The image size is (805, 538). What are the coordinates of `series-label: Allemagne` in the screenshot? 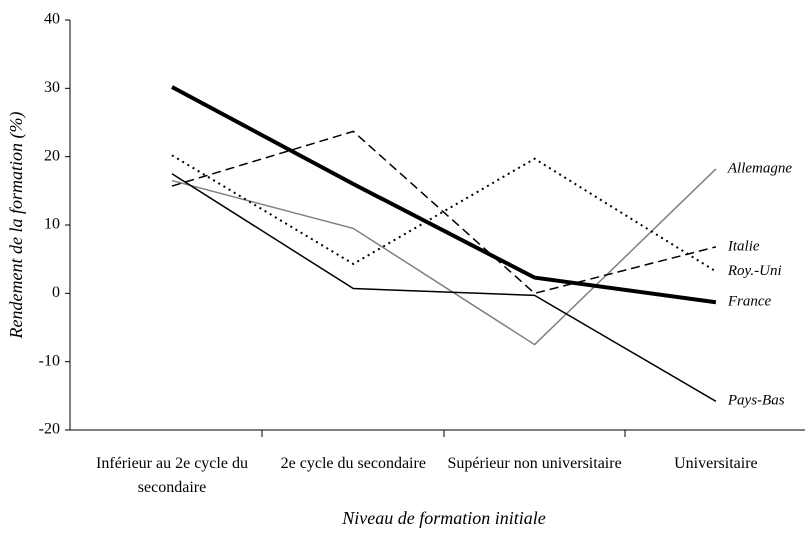 It's located at (759, 168).